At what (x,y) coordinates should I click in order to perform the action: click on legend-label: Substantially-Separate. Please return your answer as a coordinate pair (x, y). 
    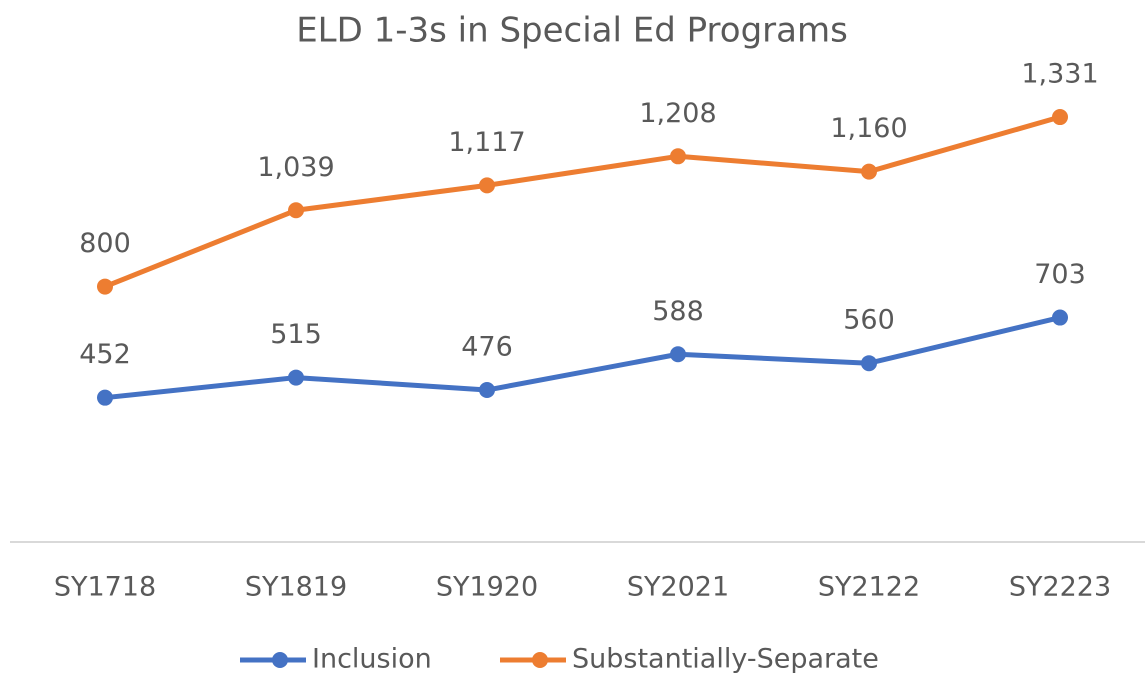
    Looking at the image, I should click on (725, 659).